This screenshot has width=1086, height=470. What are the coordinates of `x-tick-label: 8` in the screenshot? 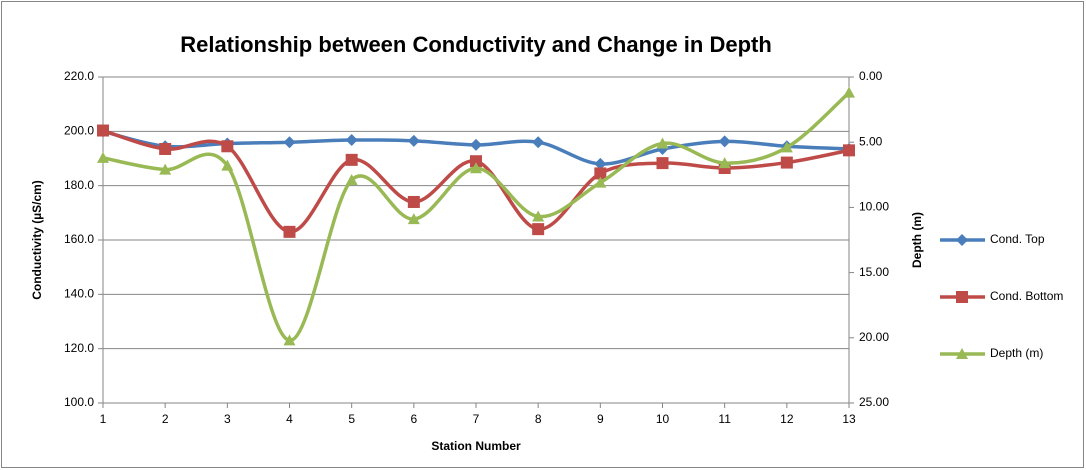 It's located at (538, 419).